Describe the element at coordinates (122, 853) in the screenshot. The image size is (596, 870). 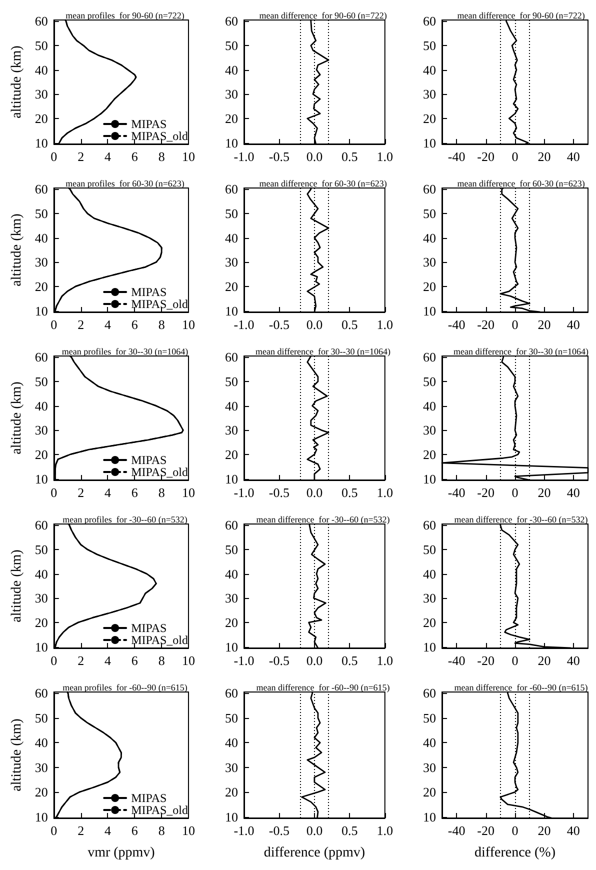
I see `x-axis-title: vmr (ppmv)` at that location.